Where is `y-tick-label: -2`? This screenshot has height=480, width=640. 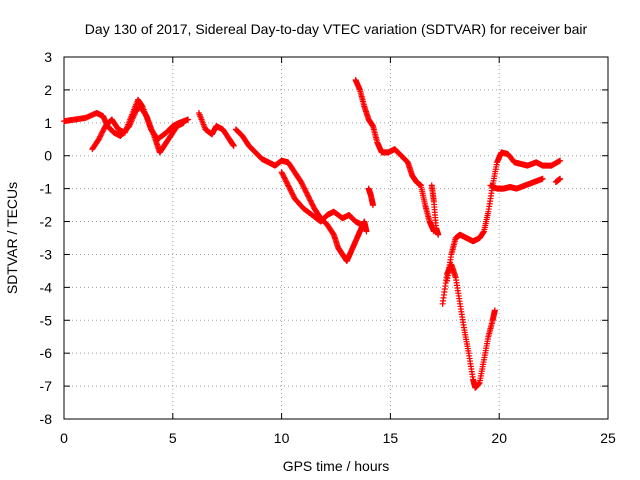 y-tick-label: -2 is located at coordinates (46, 222).